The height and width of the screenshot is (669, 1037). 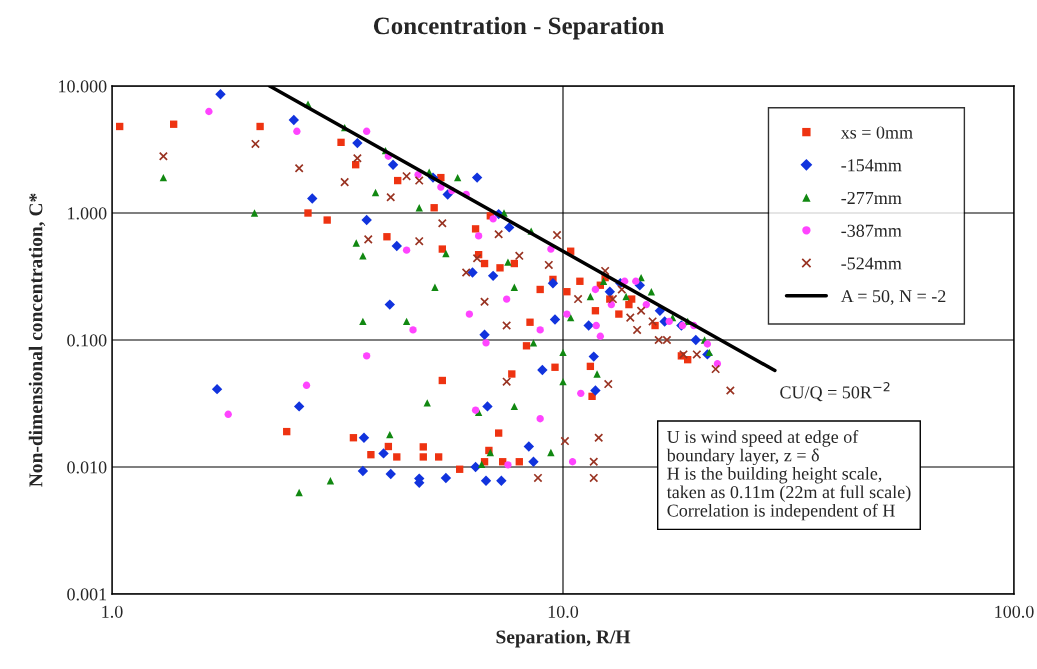 What do you see at coordinates (518, 28) in the screenshot?
I see `chart-title: Concentration - Separation` at bounding box center [518, 28].